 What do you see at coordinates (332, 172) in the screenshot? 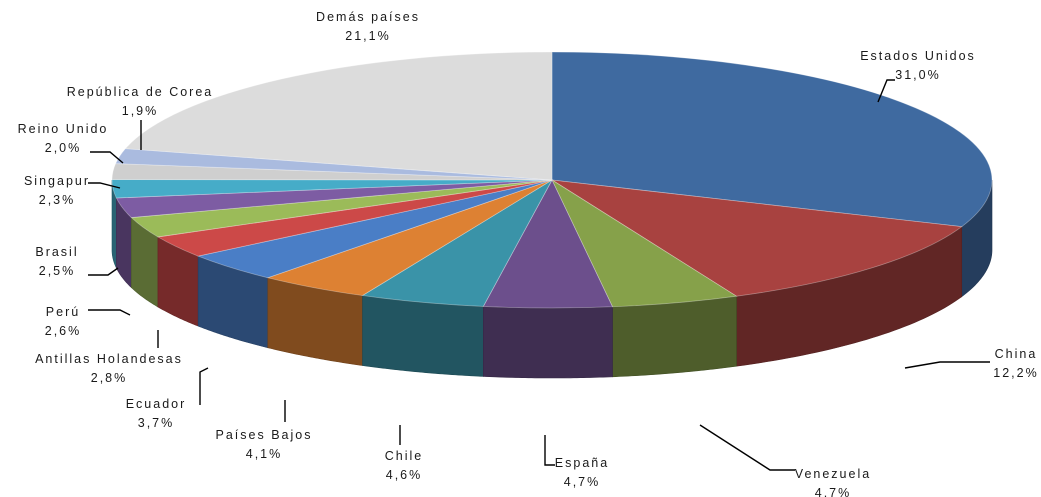
I see `slice-reino-unido` at bounding box center [332, 172].